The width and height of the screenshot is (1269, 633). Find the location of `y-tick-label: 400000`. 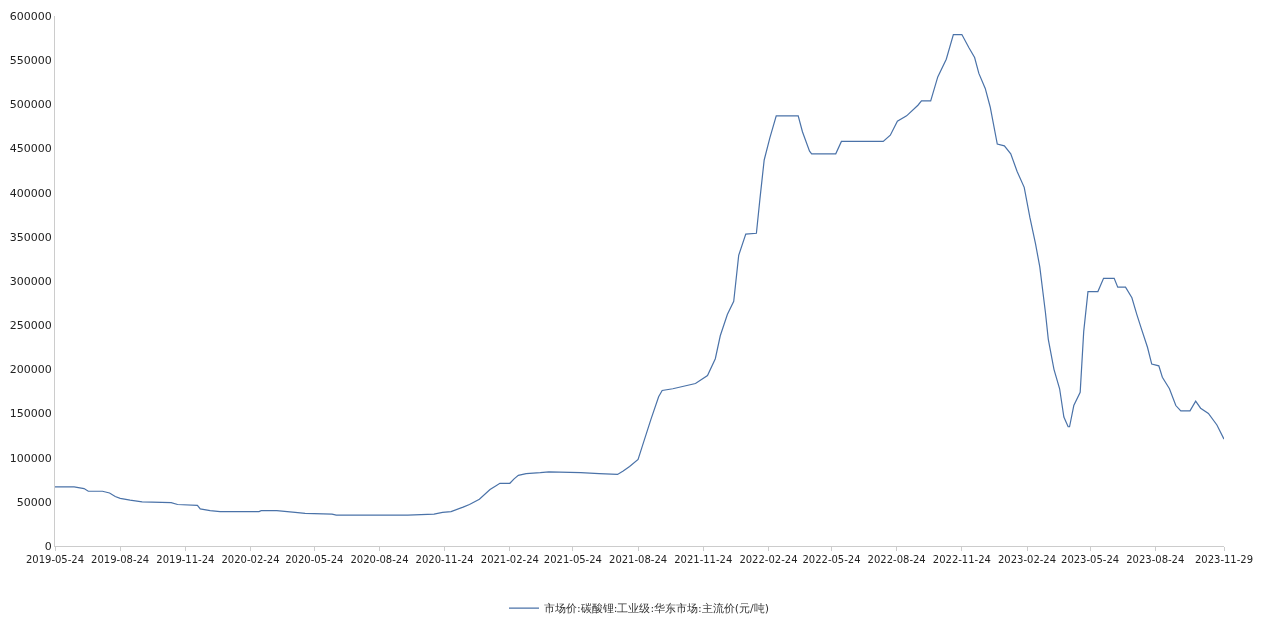

y-tick-label: 400000 is located at coordinates (30, 193).